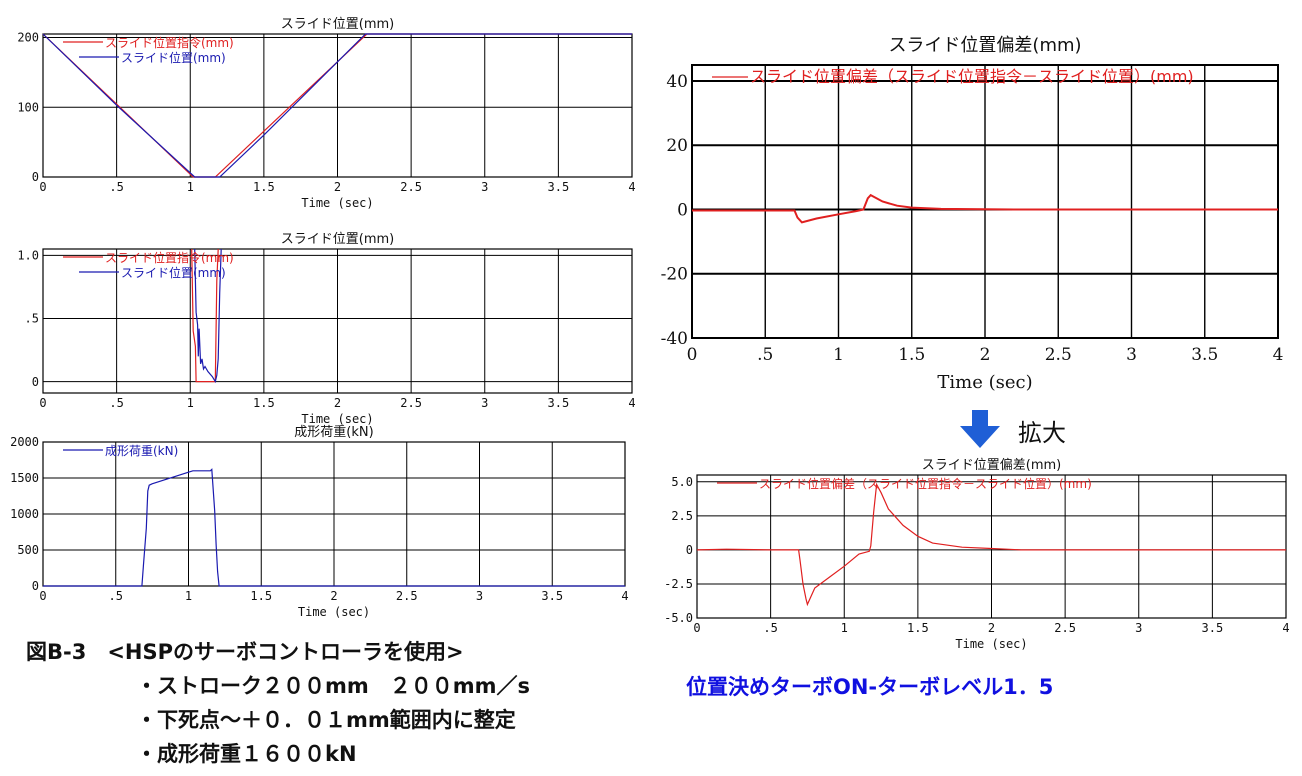  What do you see at coordinates (674, 275) in the screenshot?
I see `y-tick-label: -20` at bounding box center [674, 275].